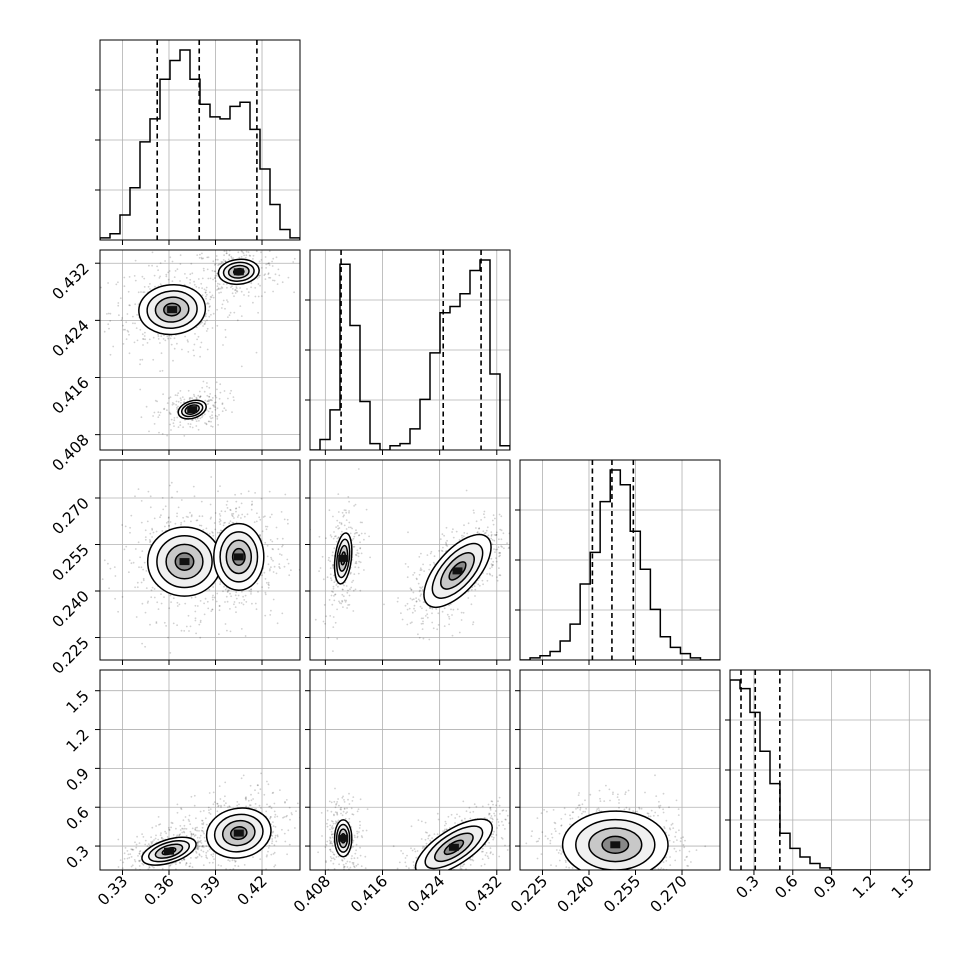 This screenshot has width=970, height=970. What do you see at coordinates (238, 557) in the screenshot?
I see `density-peak` at bounding box center [238, 557].